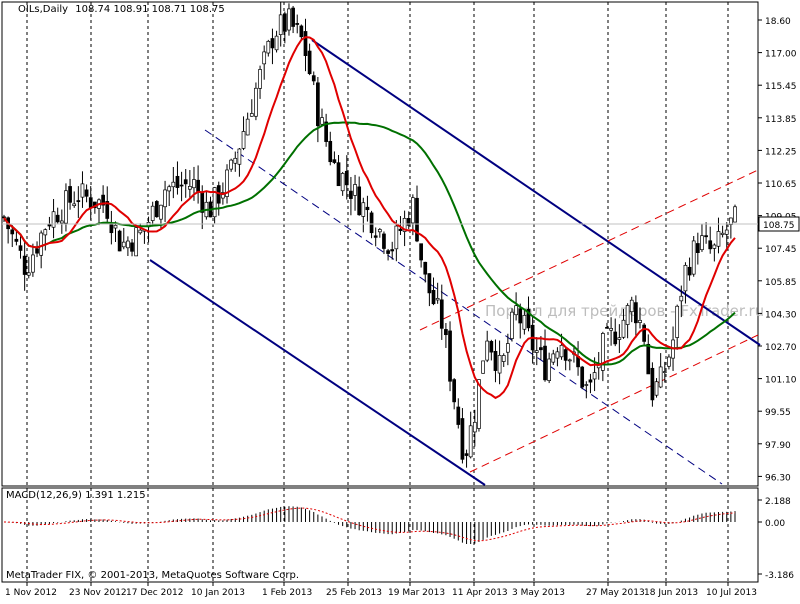  Describe the element at coordinates (781, 283) in the screenshot. I see `price-tick-label: 105.85` at that location.